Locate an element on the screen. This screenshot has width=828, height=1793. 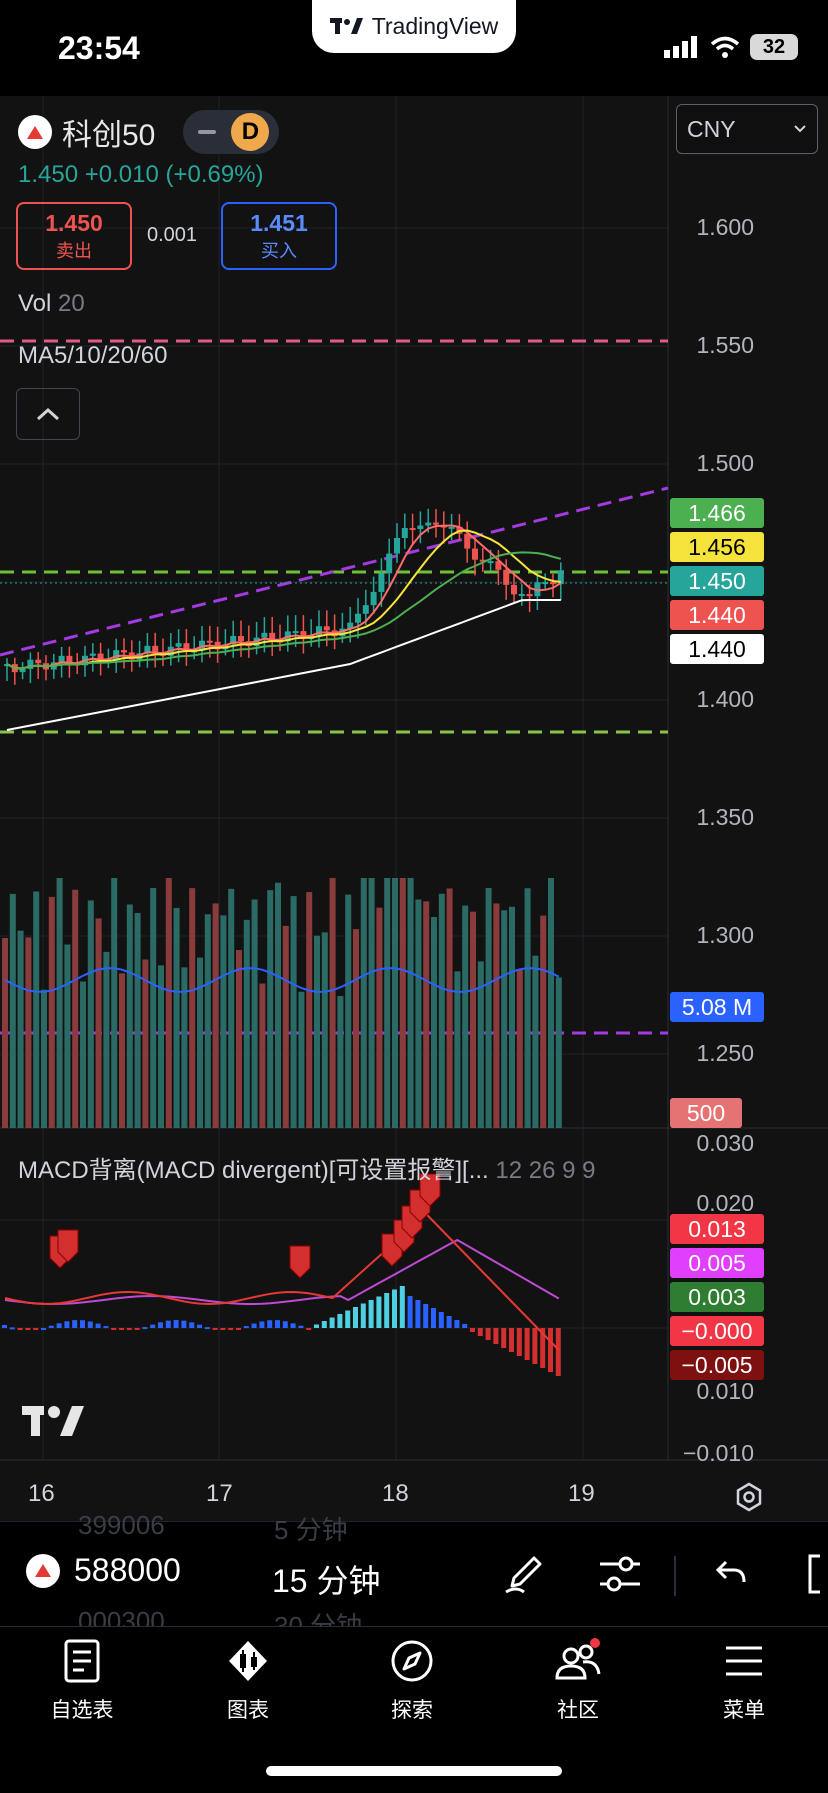
market-status-pill: D is located at coordinates (231, 132).